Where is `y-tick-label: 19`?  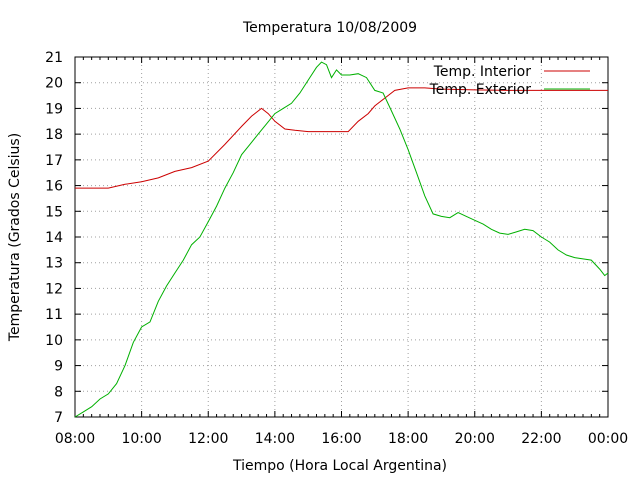
y-tick-label: 19 is located at coordinates (54, 109).